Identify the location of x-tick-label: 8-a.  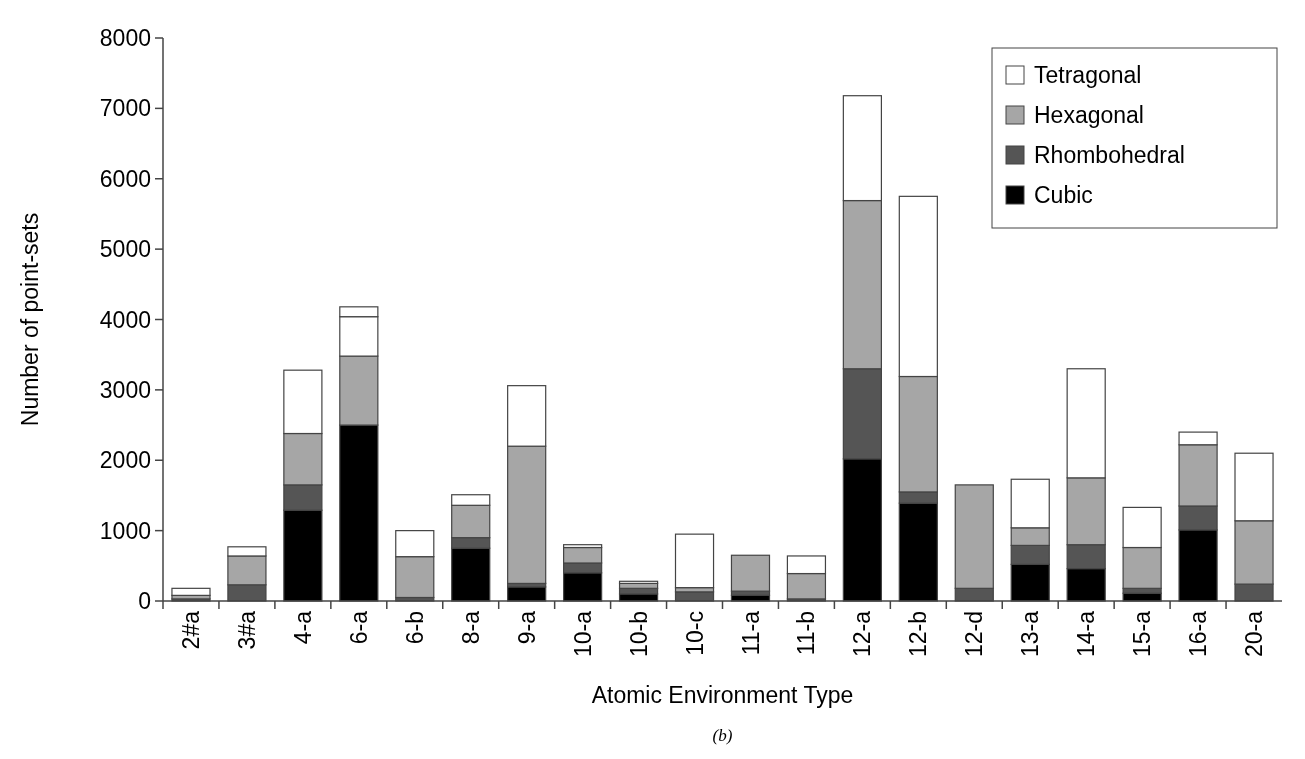
(470, 627).